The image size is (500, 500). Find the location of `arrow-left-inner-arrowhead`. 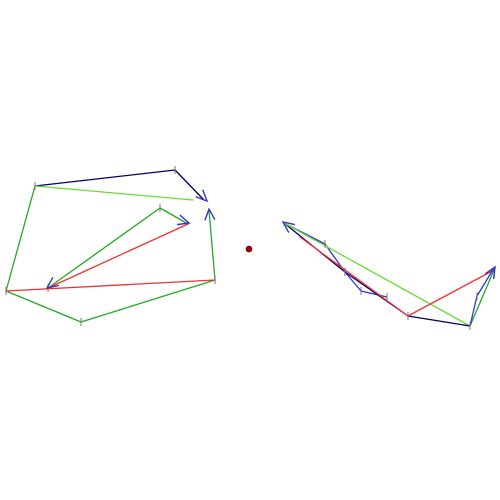

arrow-left-inner-arrowhead is located at coordinates (183, 220).